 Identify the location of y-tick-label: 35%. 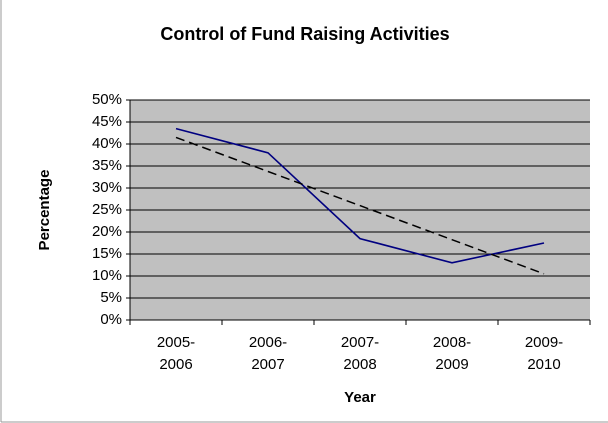
(107, 165).